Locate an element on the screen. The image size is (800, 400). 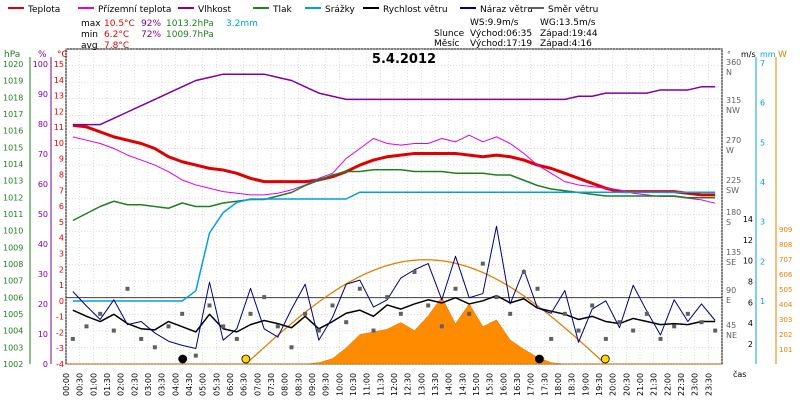
chart-title: 5.4.2012 is located at coordinates (404, 59).